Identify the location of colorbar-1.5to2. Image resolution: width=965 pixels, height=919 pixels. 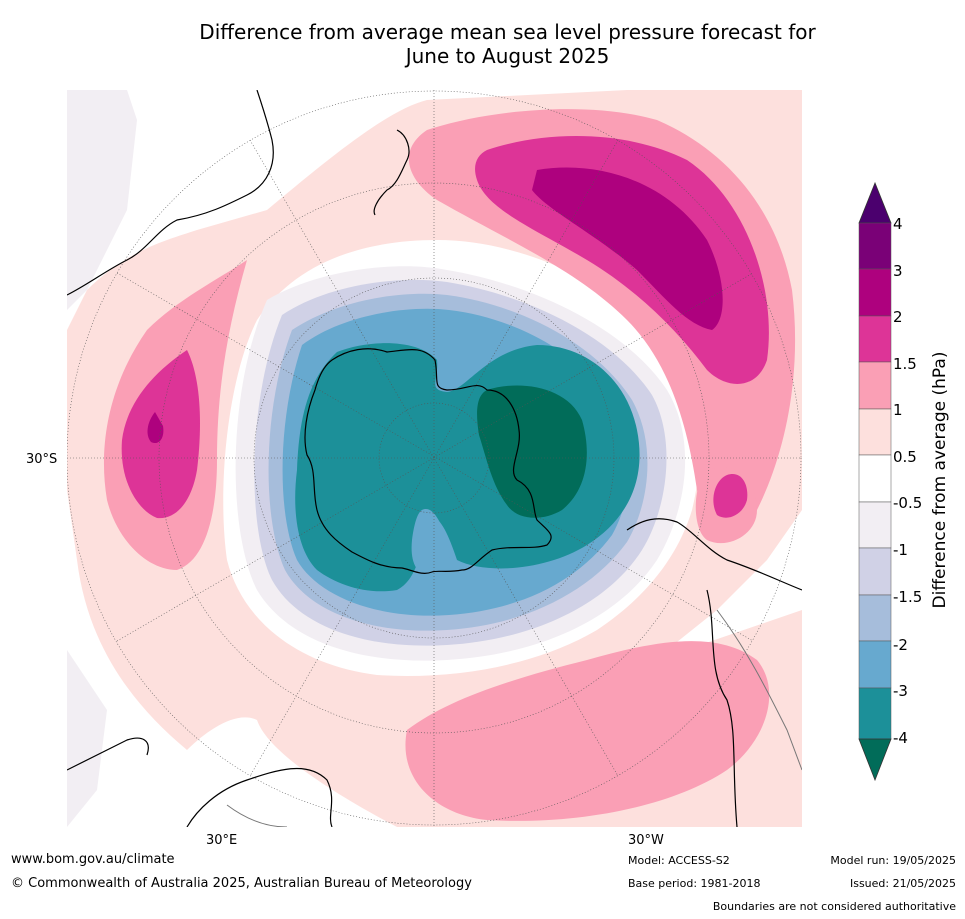
(875, 339).